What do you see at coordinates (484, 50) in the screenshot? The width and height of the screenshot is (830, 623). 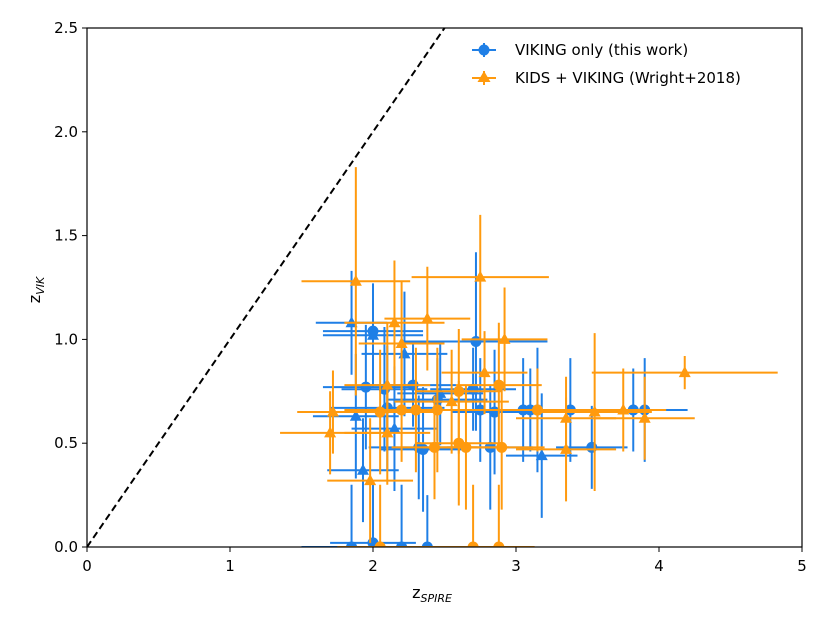 I see `legend-circle-marker` at bounding box center [484, 50].